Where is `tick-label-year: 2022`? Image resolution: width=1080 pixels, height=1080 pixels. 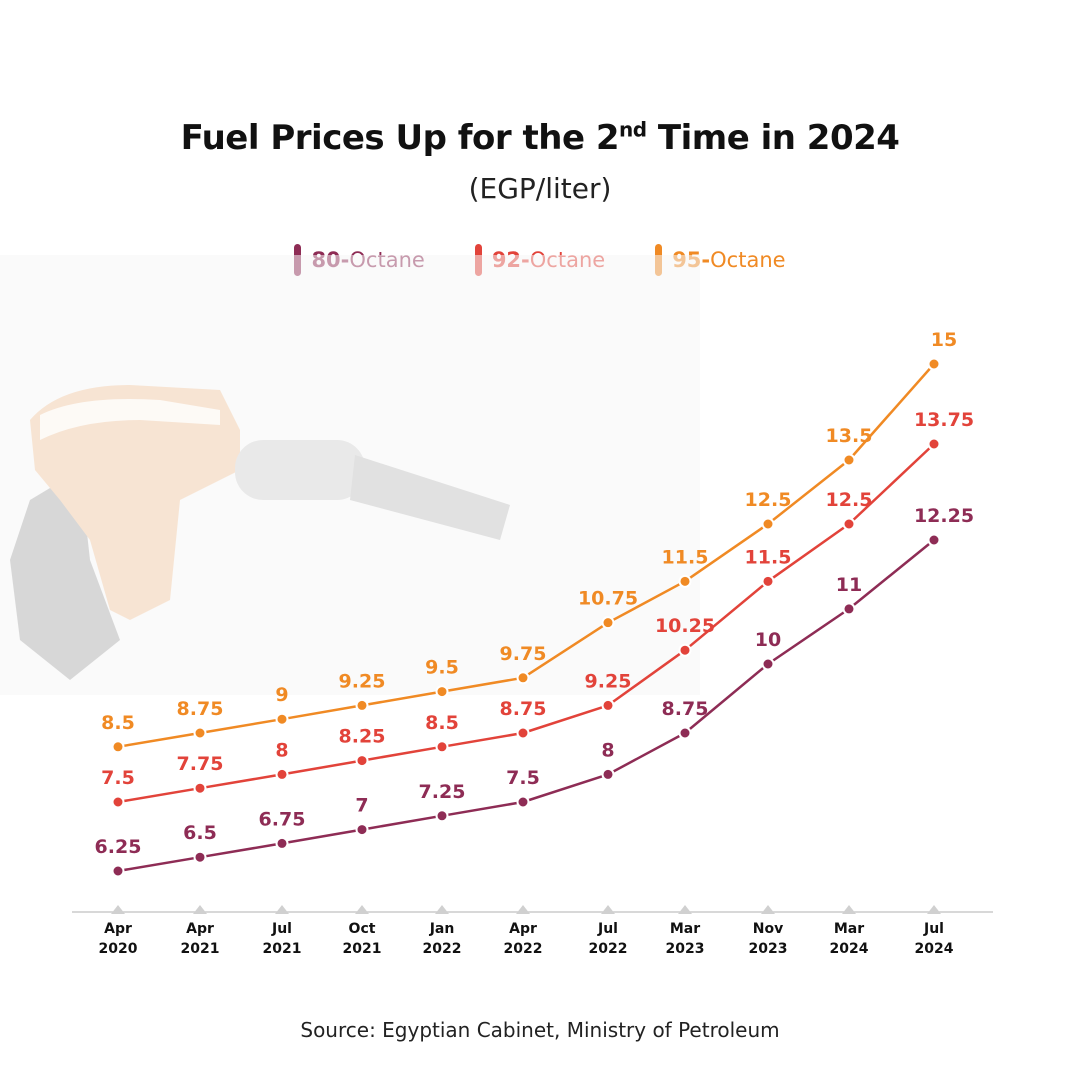
tick-label-year: 2022 is located at coordinates (608, 949).